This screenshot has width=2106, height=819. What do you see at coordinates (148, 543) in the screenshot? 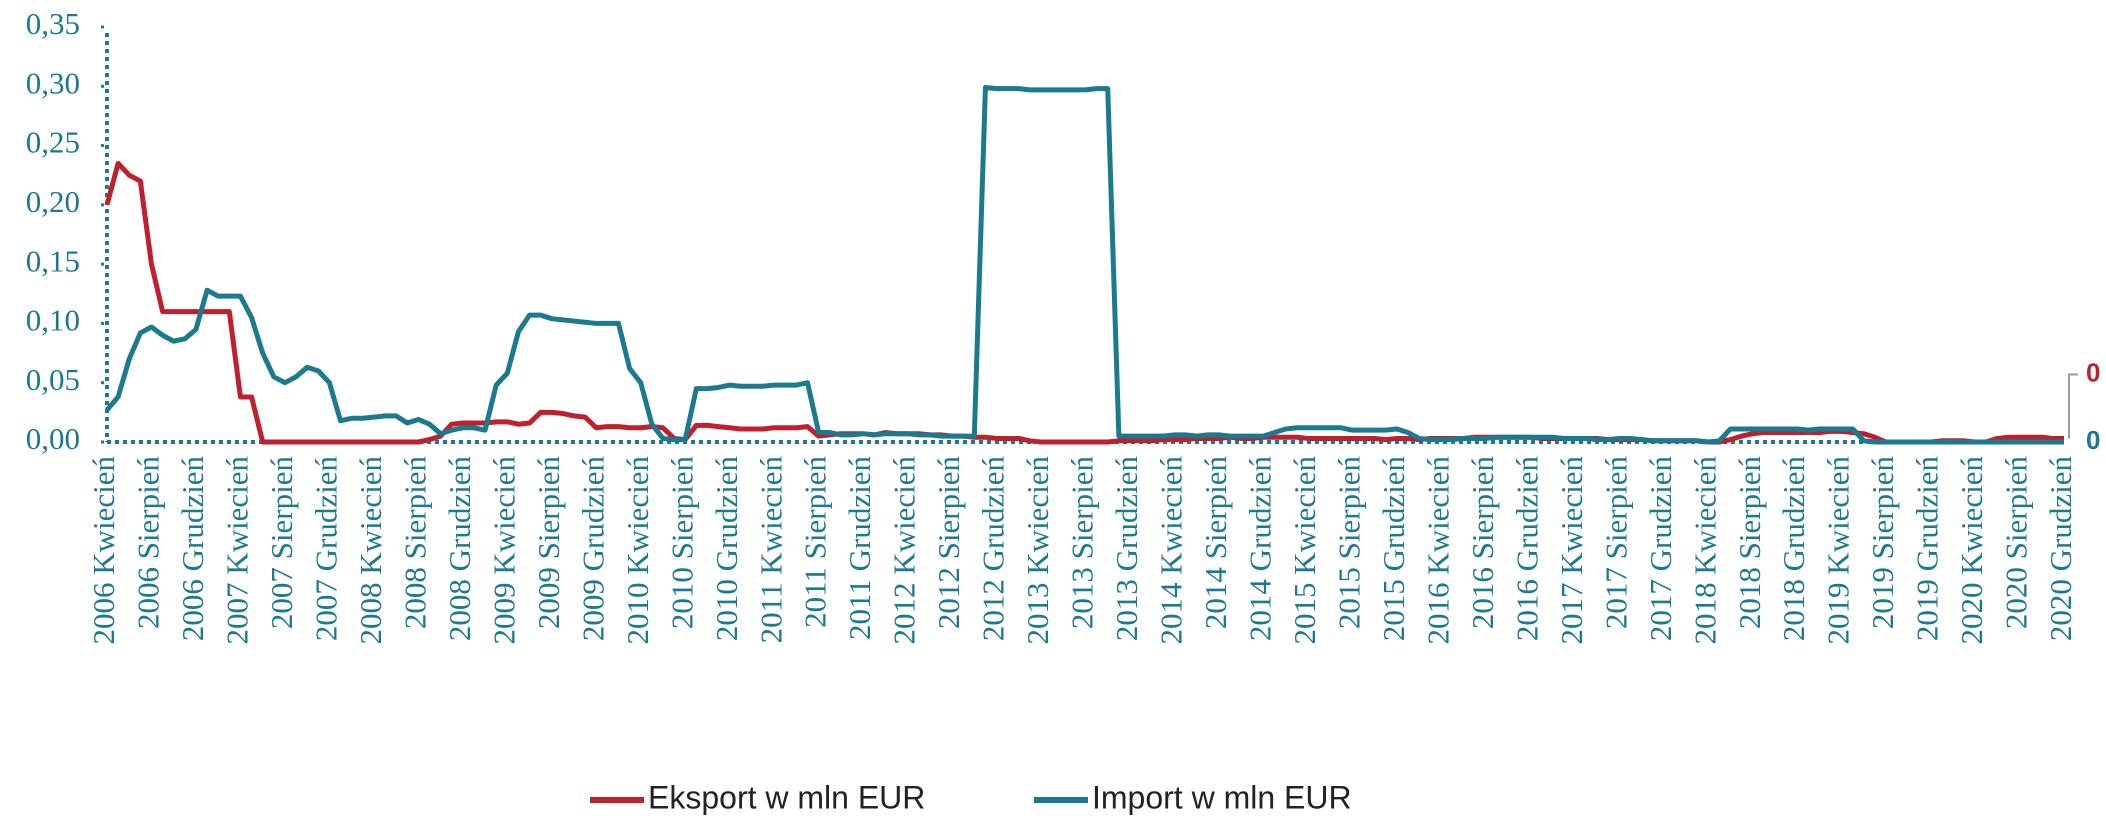
I see `x-tick-label: 2006 Sierpień` at bounding box center [148, 543].